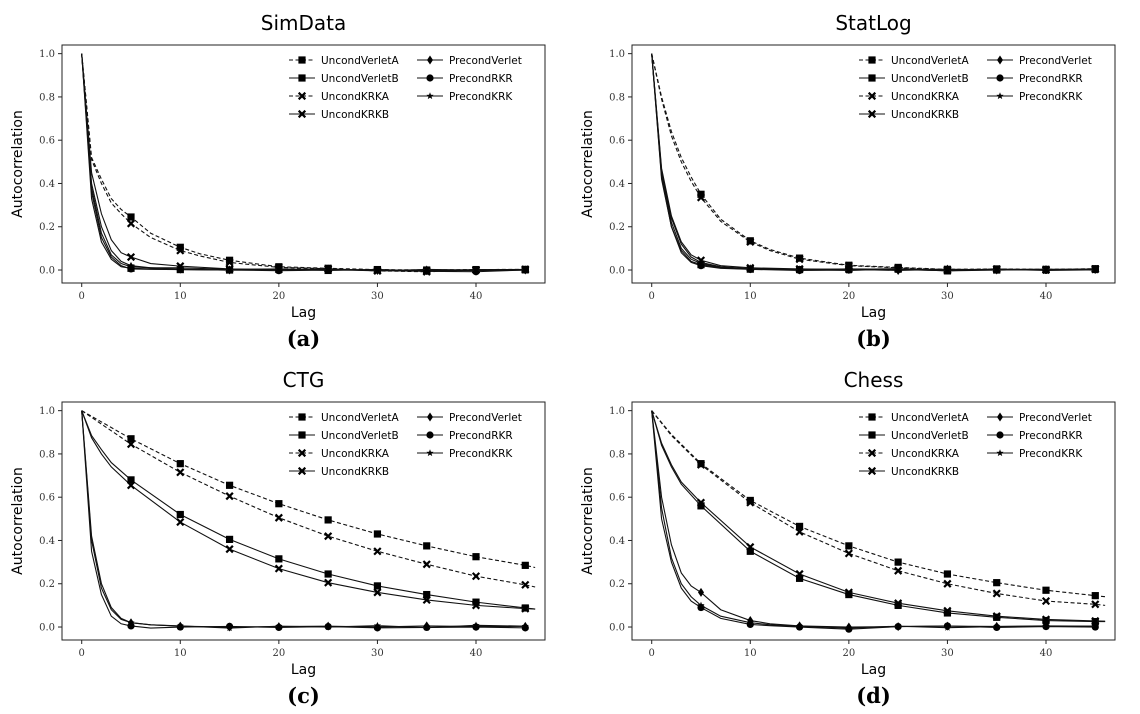  I want to click on panel-sublabel: (c), so click(303, 695).